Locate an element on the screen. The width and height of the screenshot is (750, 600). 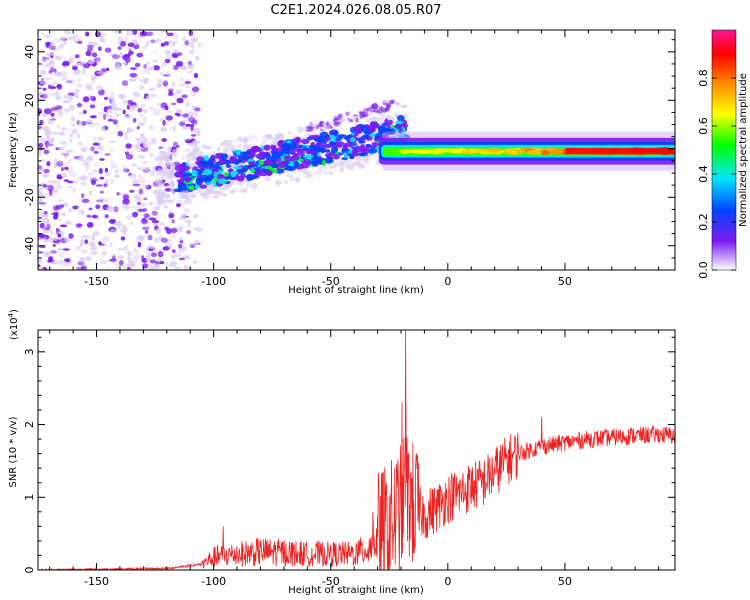
y-tick-label: 3 is located at coordinates (29, 351).